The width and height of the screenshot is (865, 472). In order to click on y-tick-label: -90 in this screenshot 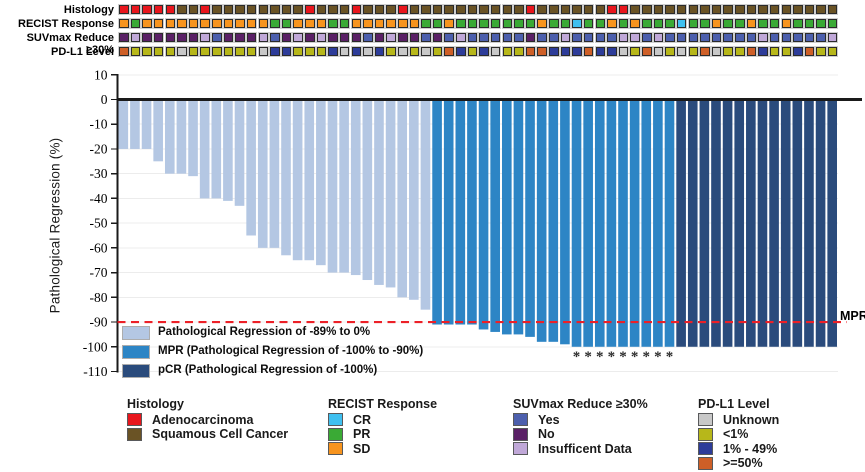, I will do `click(99, 322)`.